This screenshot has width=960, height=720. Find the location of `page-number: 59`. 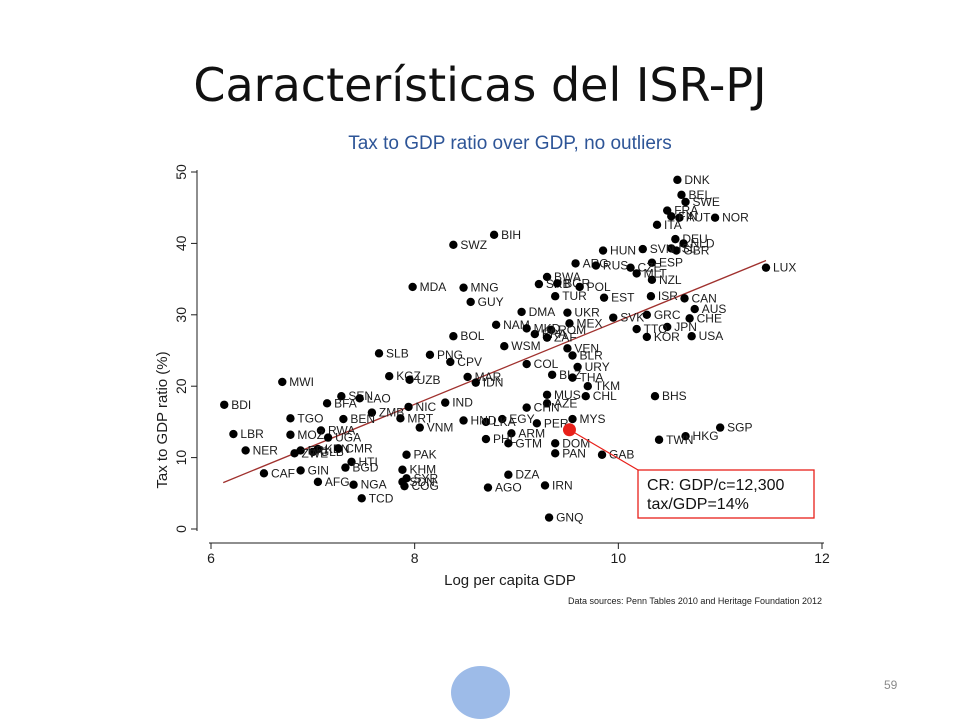

page-number: 59 is located at coordinates (891, 685).